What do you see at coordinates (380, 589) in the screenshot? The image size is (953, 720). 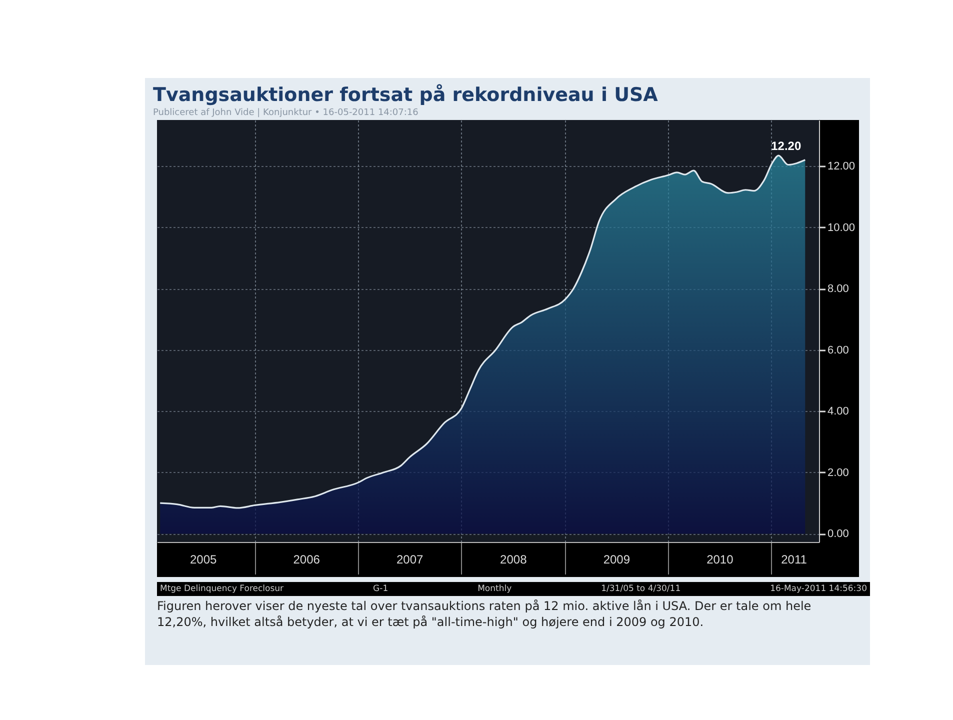 I see `text: G-1` at bounding box center [380, 589].